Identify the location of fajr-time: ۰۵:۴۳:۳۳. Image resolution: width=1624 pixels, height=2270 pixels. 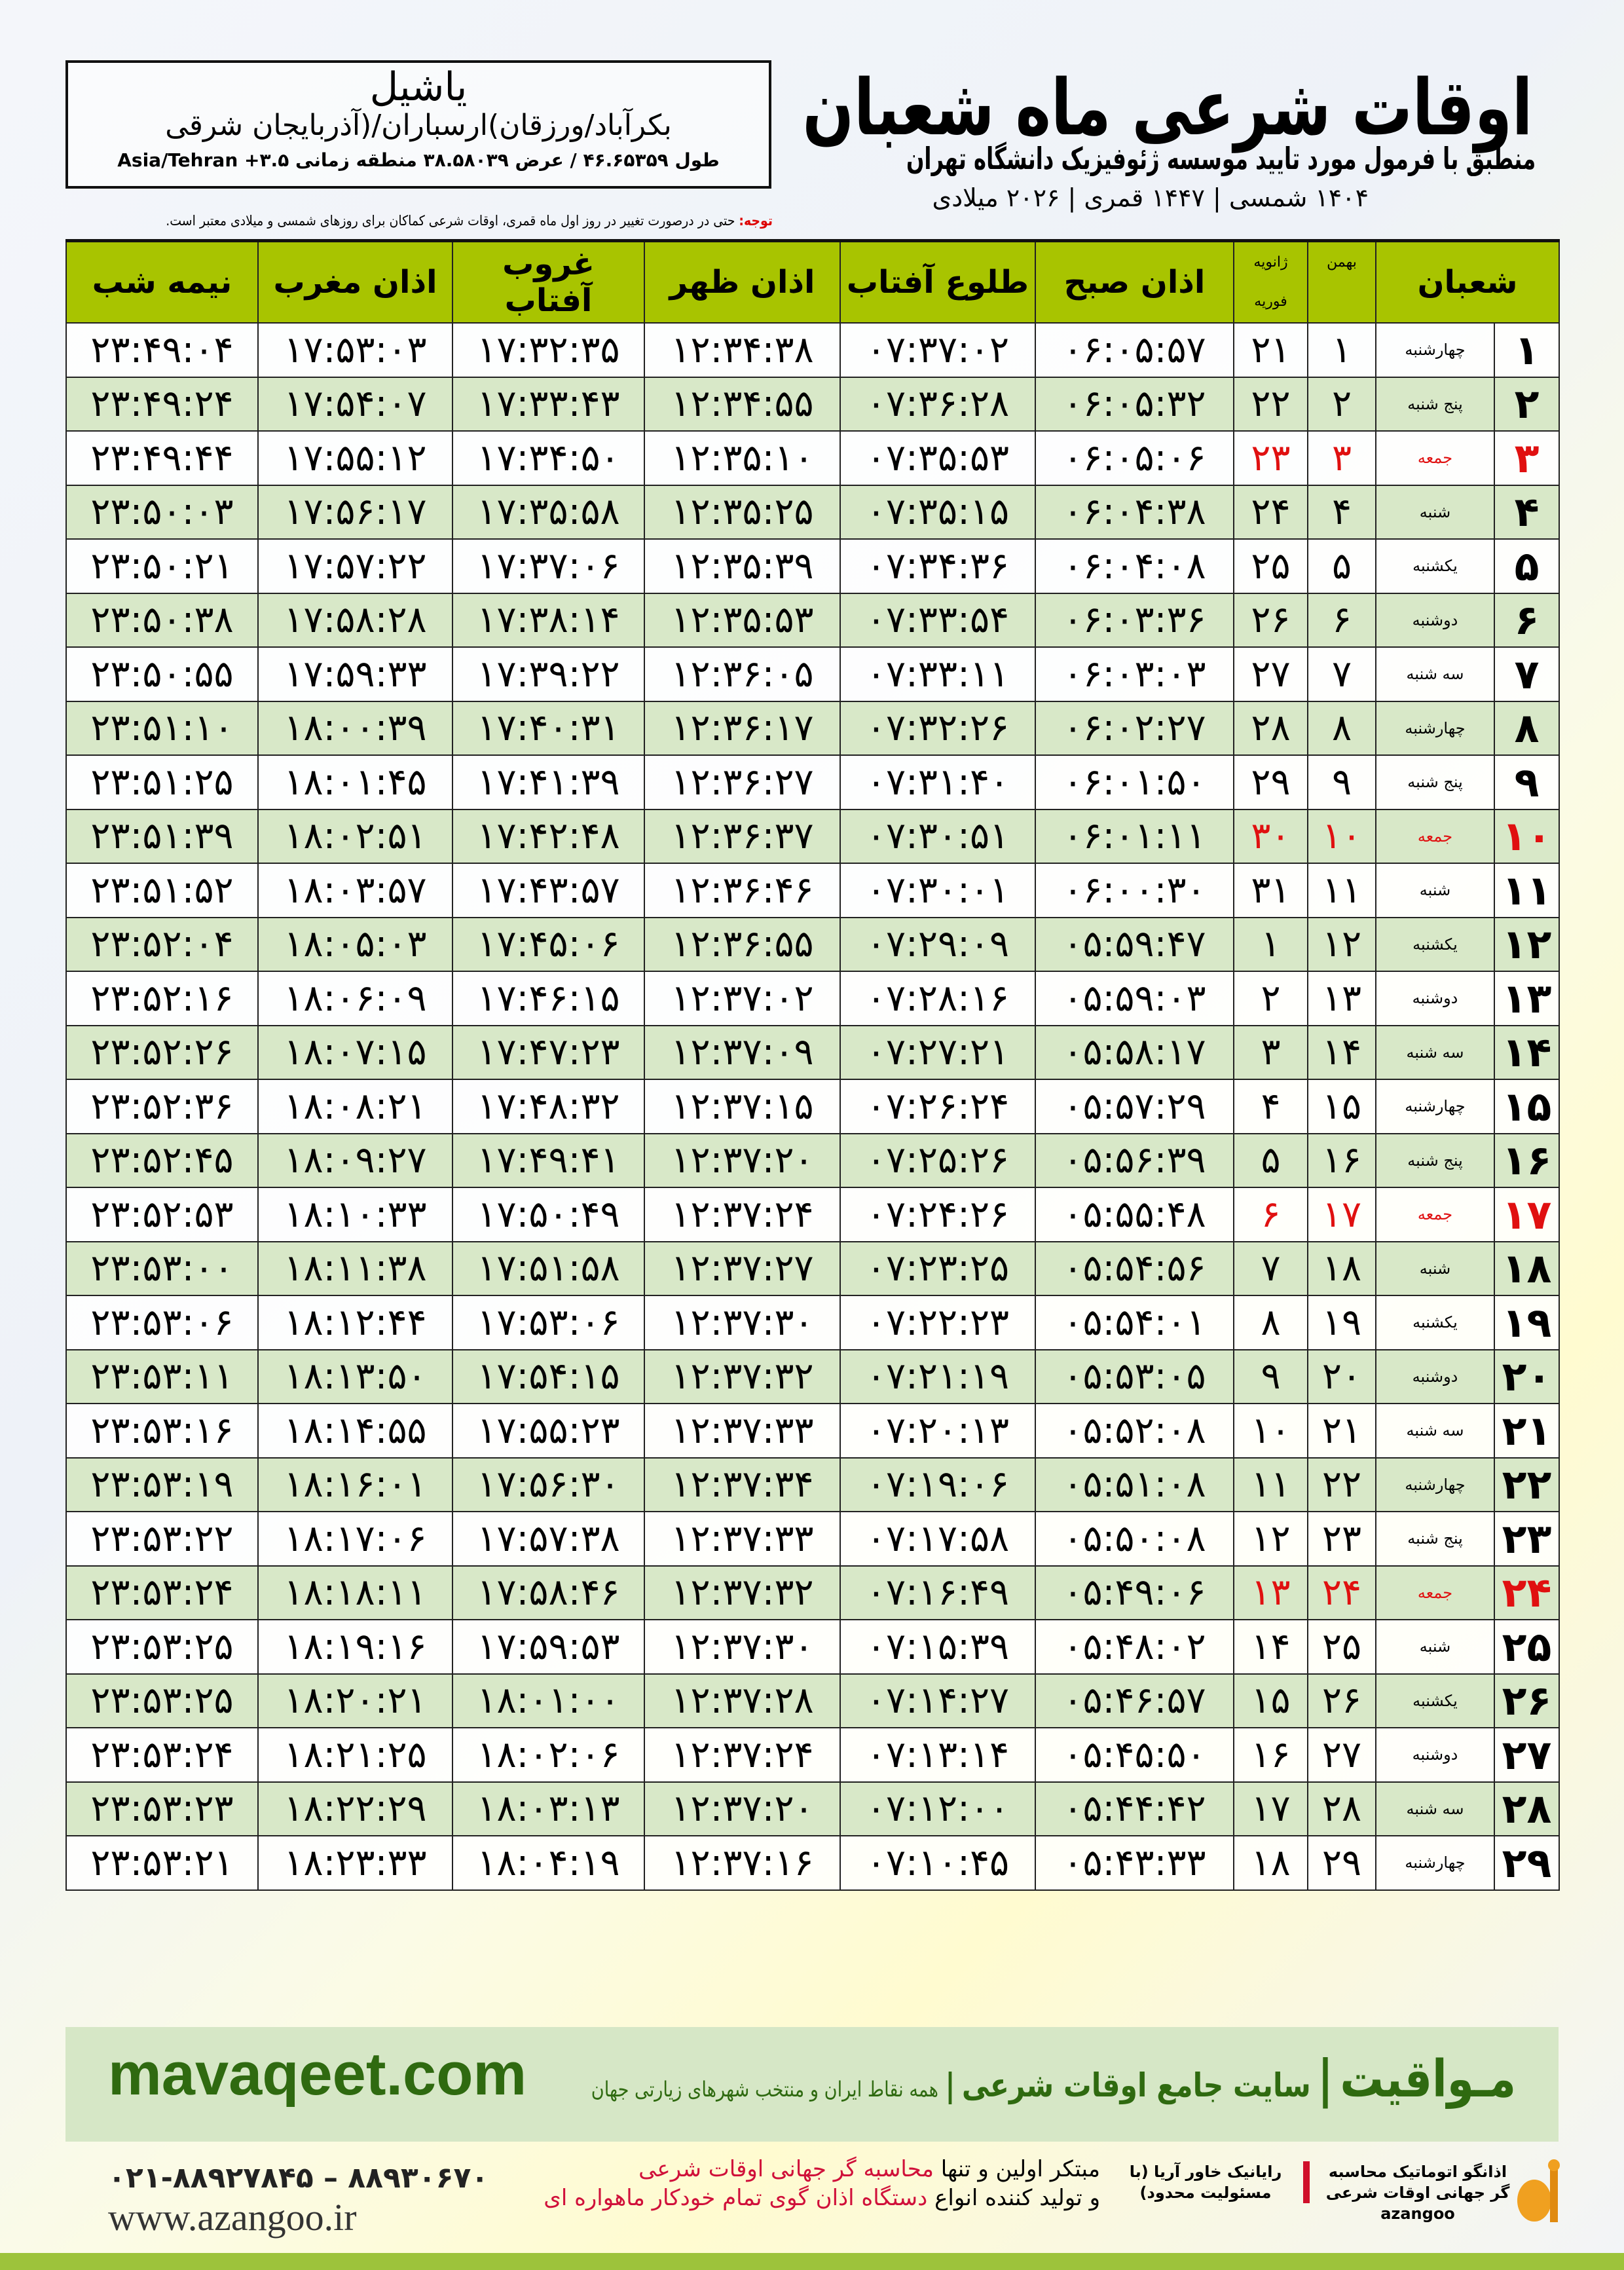
(1134, 1863).